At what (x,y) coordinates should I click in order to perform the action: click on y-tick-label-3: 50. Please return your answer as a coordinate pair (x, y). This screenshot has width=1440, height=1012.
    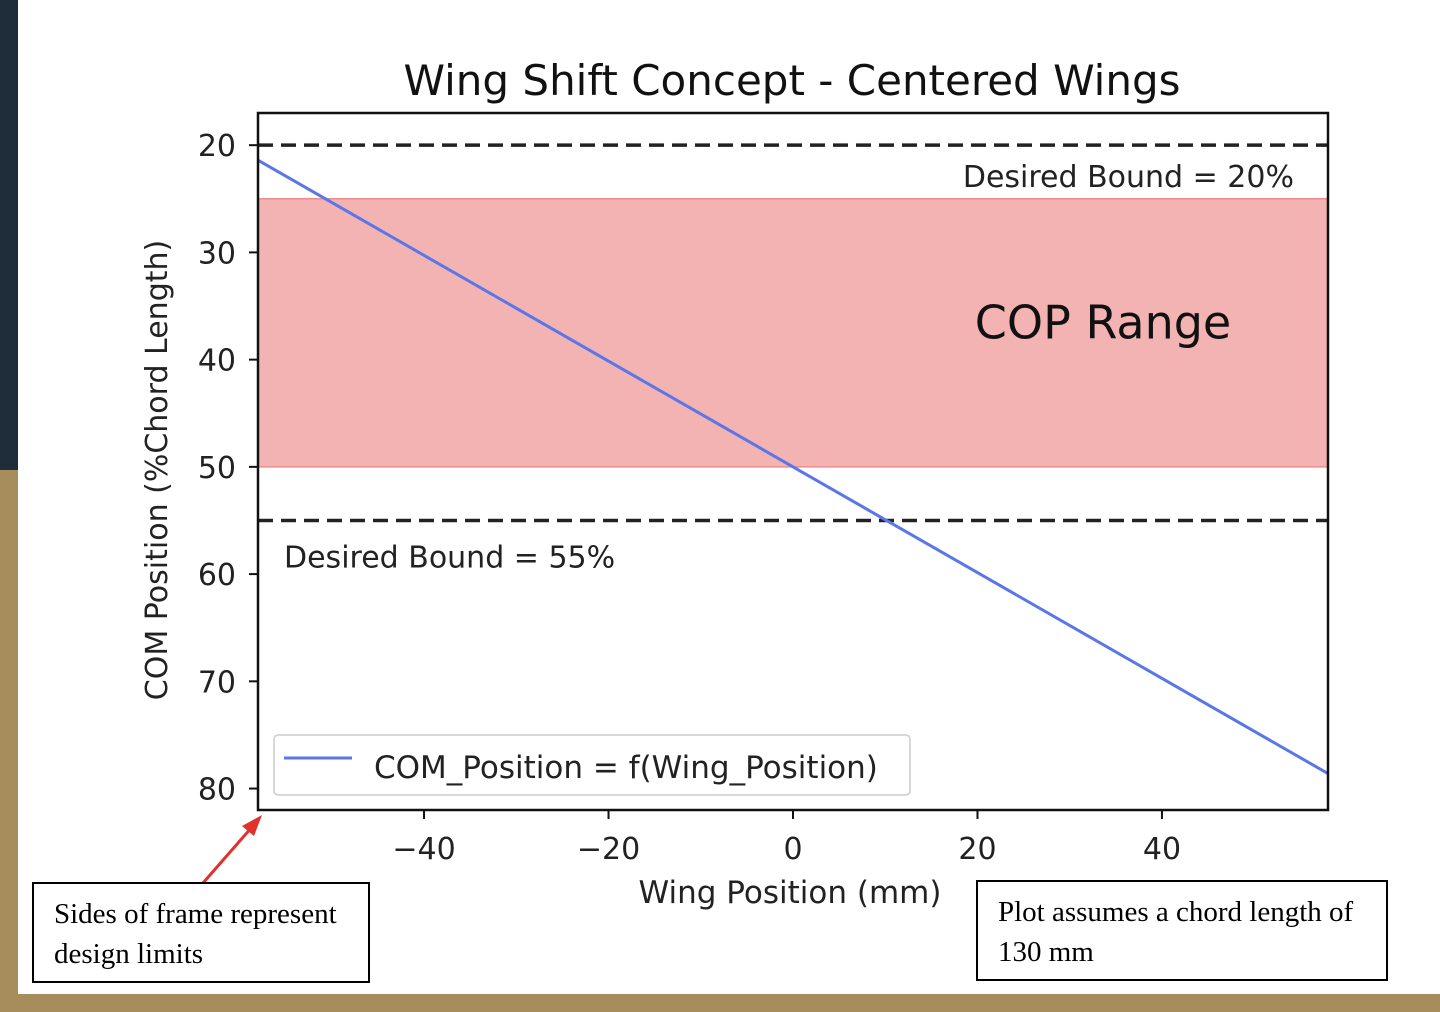
    Looking at the image, I should click on (217, 468).